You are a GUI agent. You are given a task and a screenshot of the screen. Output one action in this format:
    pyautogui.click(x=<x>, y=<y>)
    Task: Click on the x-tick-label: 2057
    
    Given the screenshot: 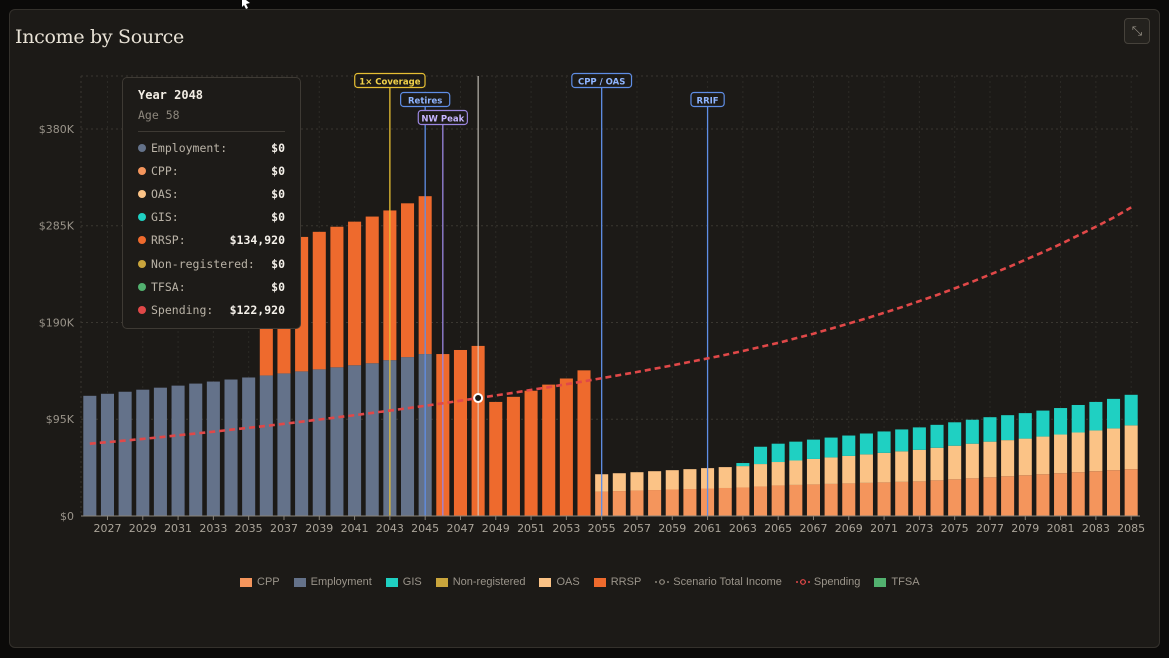 What is the action you would take?
    pyautogui.click(x=637, y=528)
    